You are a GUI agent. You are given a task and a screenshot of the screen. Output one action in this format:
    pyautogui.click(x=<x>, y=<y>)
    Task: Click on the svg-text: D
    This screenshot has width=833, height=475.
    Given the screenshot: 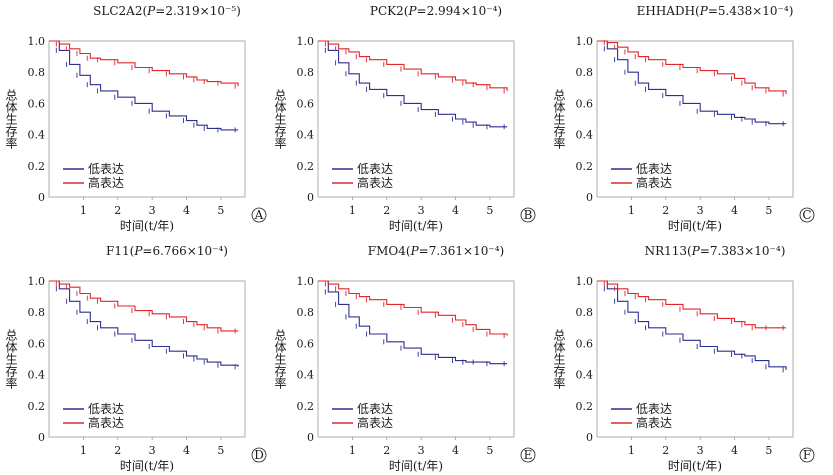 What is the action you would take?
    pyautogui.click(x=259, y=455)
    